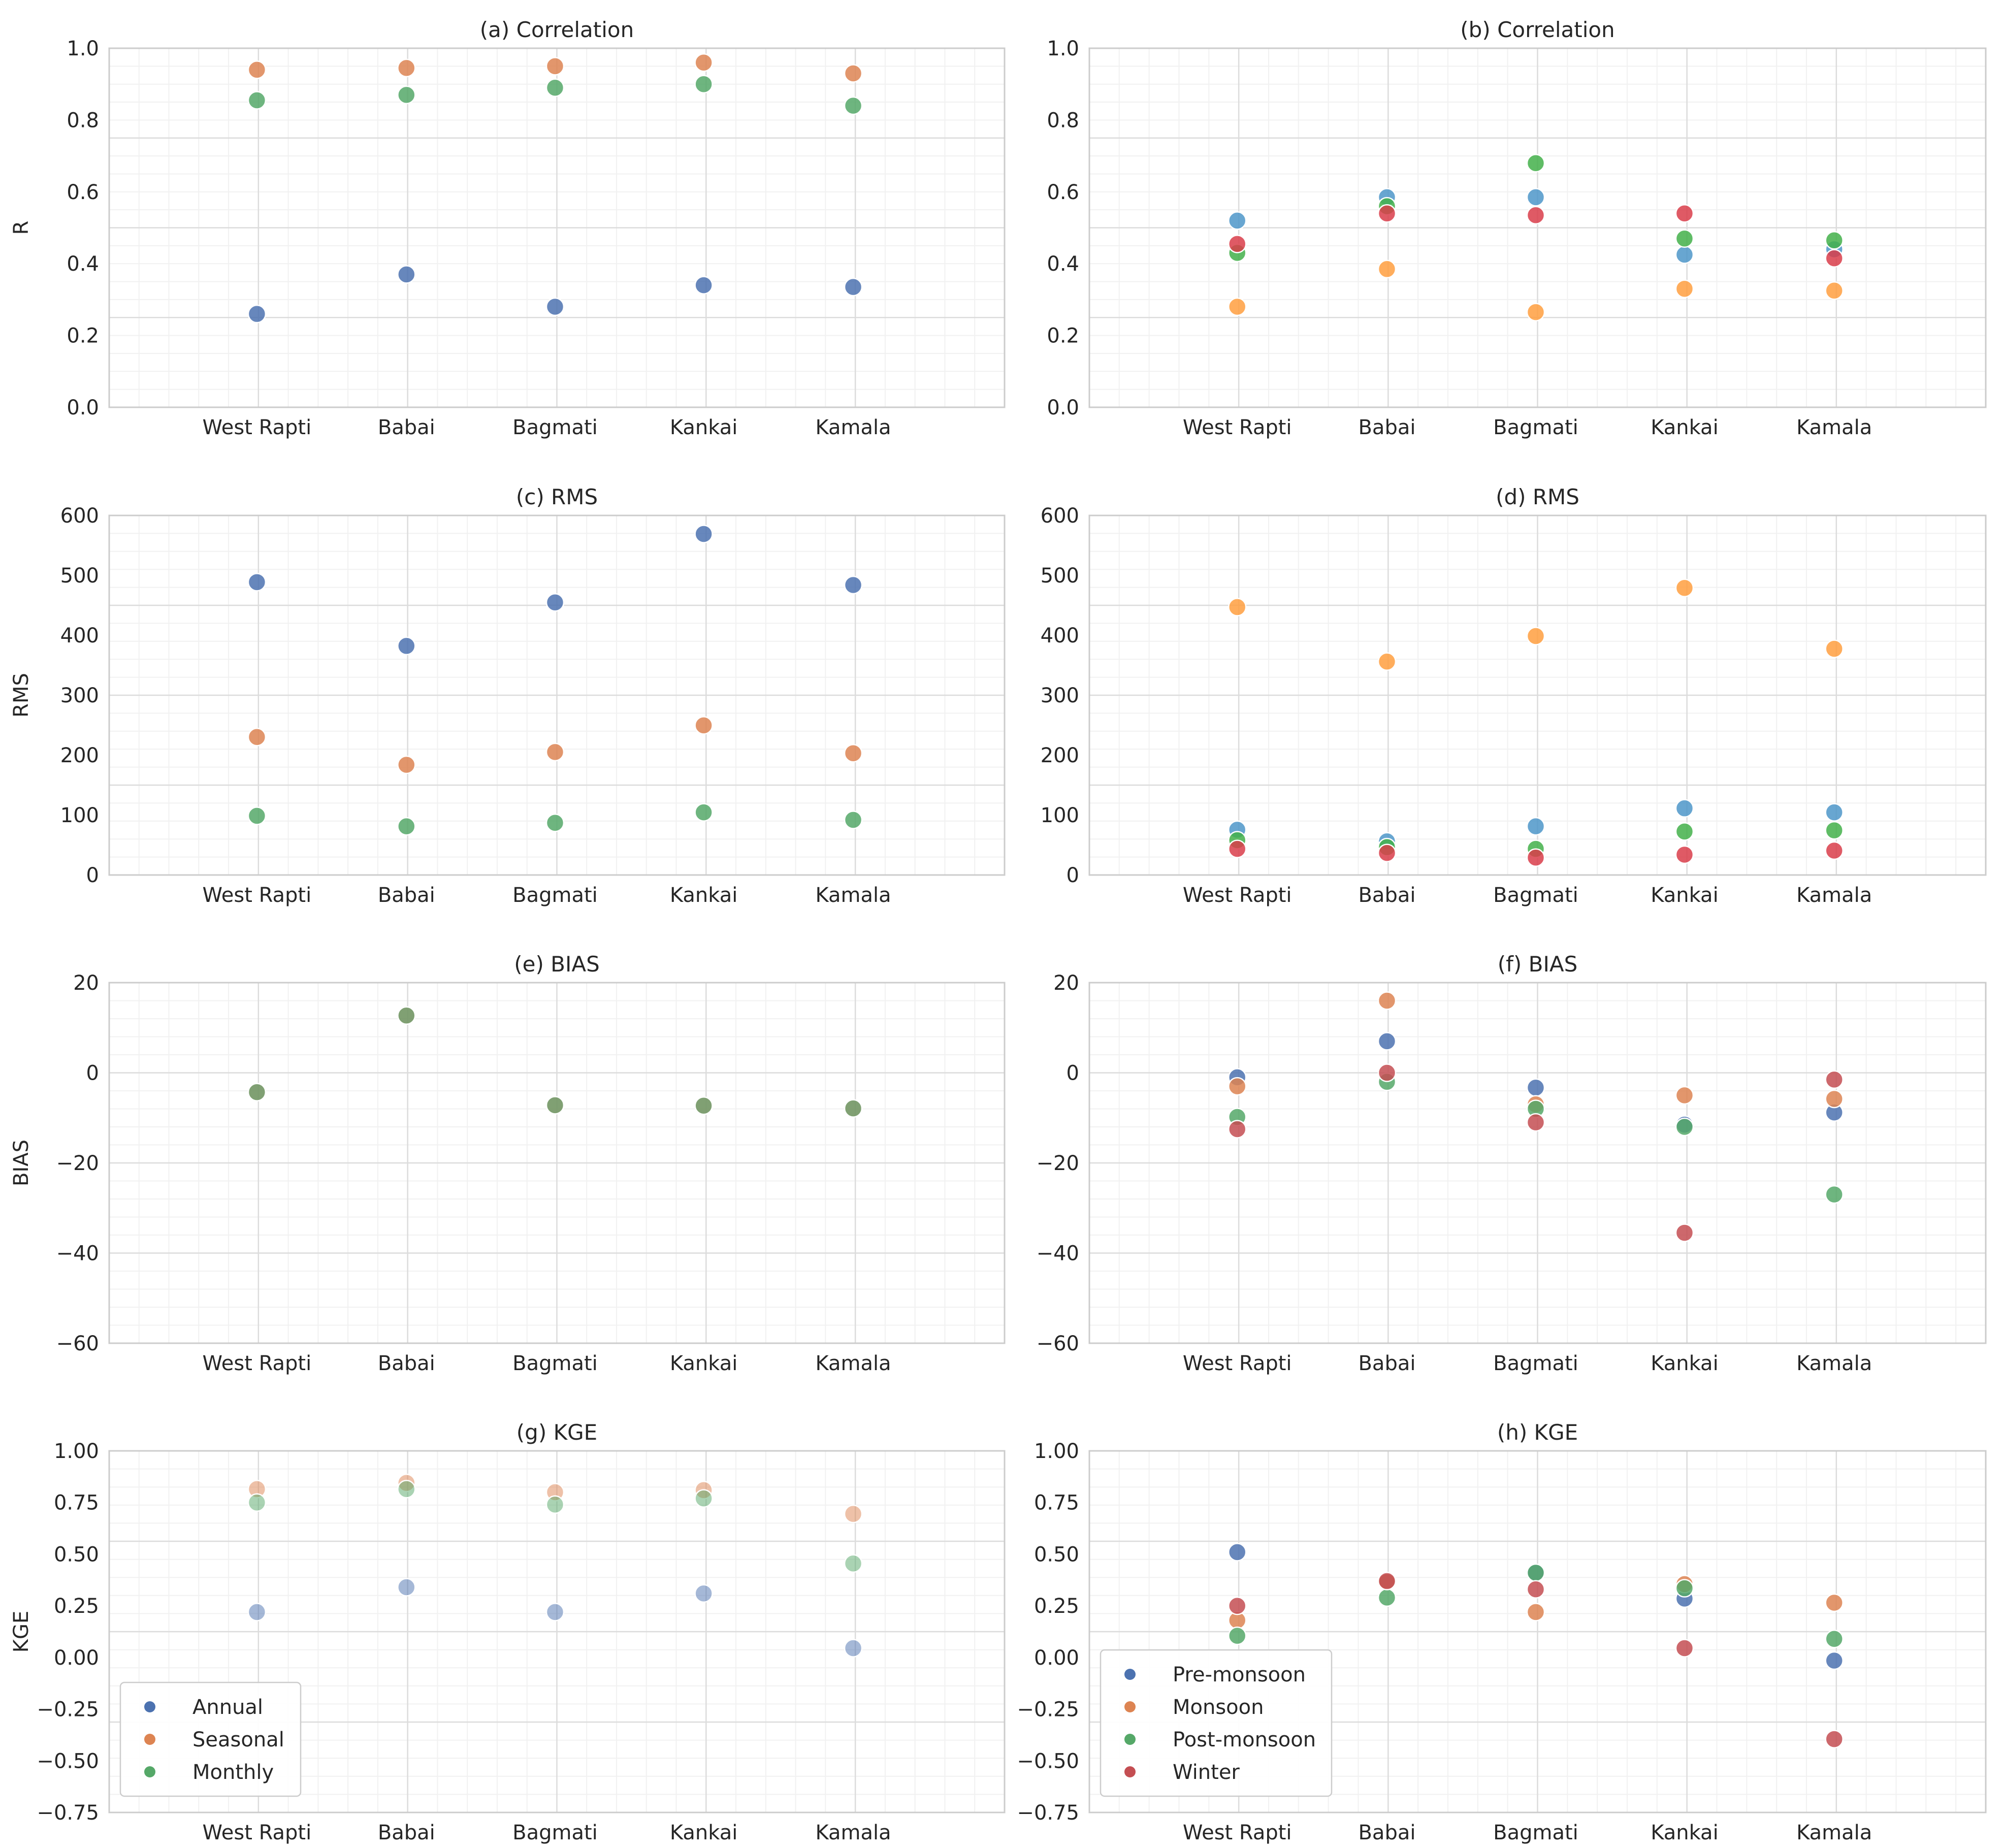  I want to click on legend: Pre-monsoon Monsoon Post-monsoon Winter, so click(1217, 1723).